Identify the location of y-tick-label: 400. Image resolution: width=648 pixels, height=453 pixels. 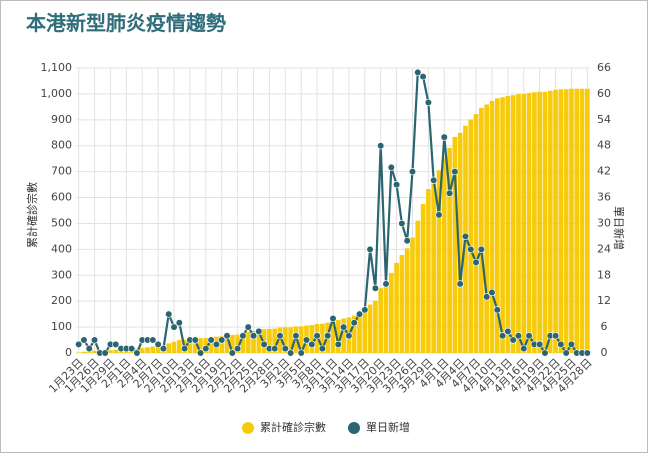
(61, 248).